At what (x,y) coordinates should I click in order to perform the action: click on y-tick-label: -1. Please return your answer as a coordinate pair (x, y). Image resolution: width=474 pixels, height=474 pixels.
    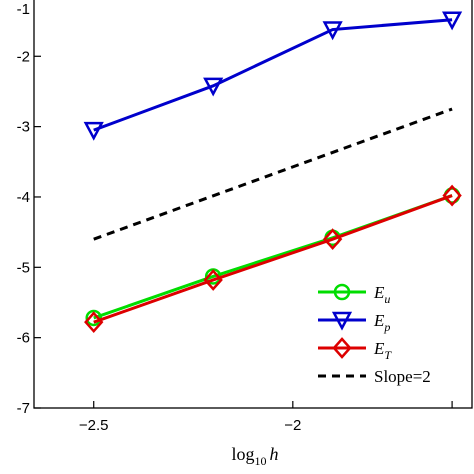
    Looking at the image, I should click on (23, 9).